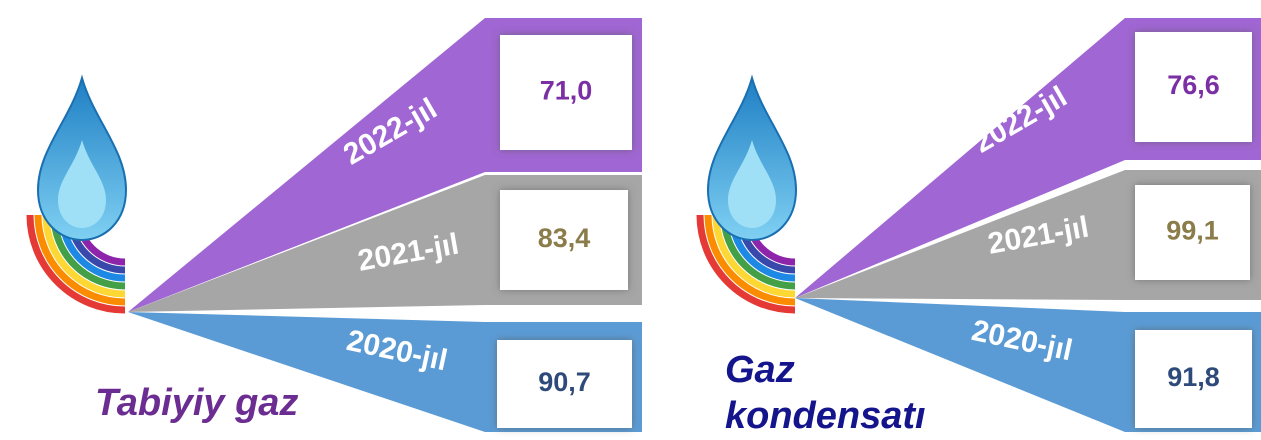  I want to click on value: 90,7, so click(564, 382).